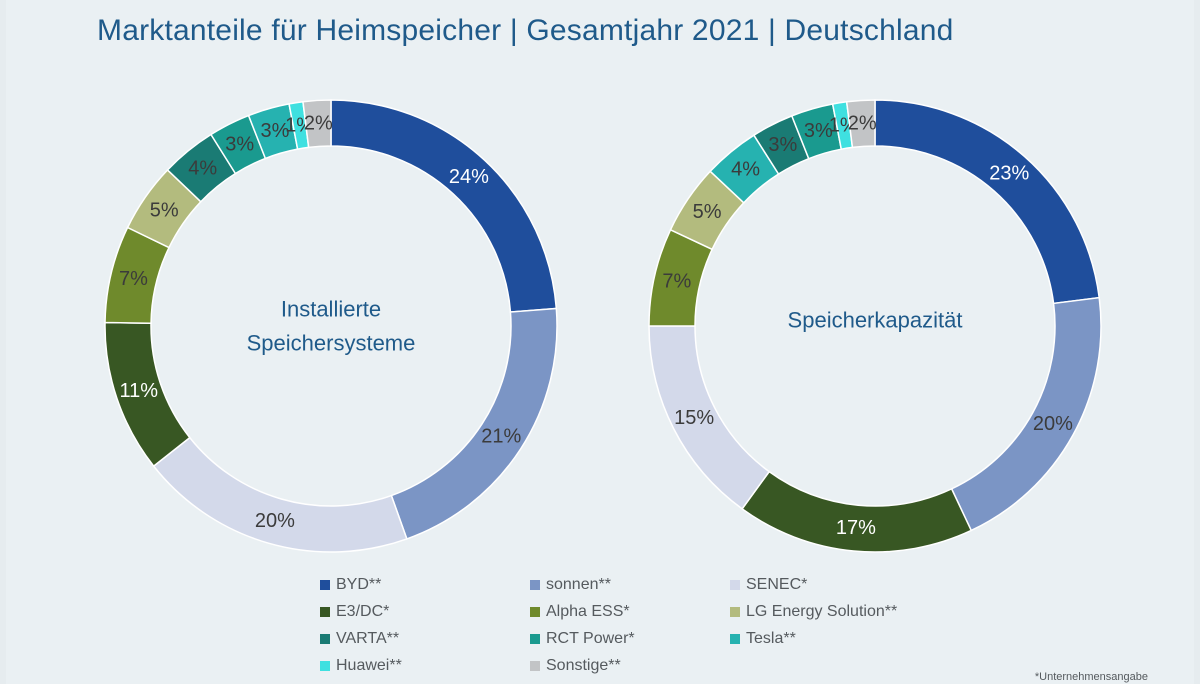  Describe the element at coordinates (369, 665) in the screenshot. I see `legend-label: Huawei**` at that location.